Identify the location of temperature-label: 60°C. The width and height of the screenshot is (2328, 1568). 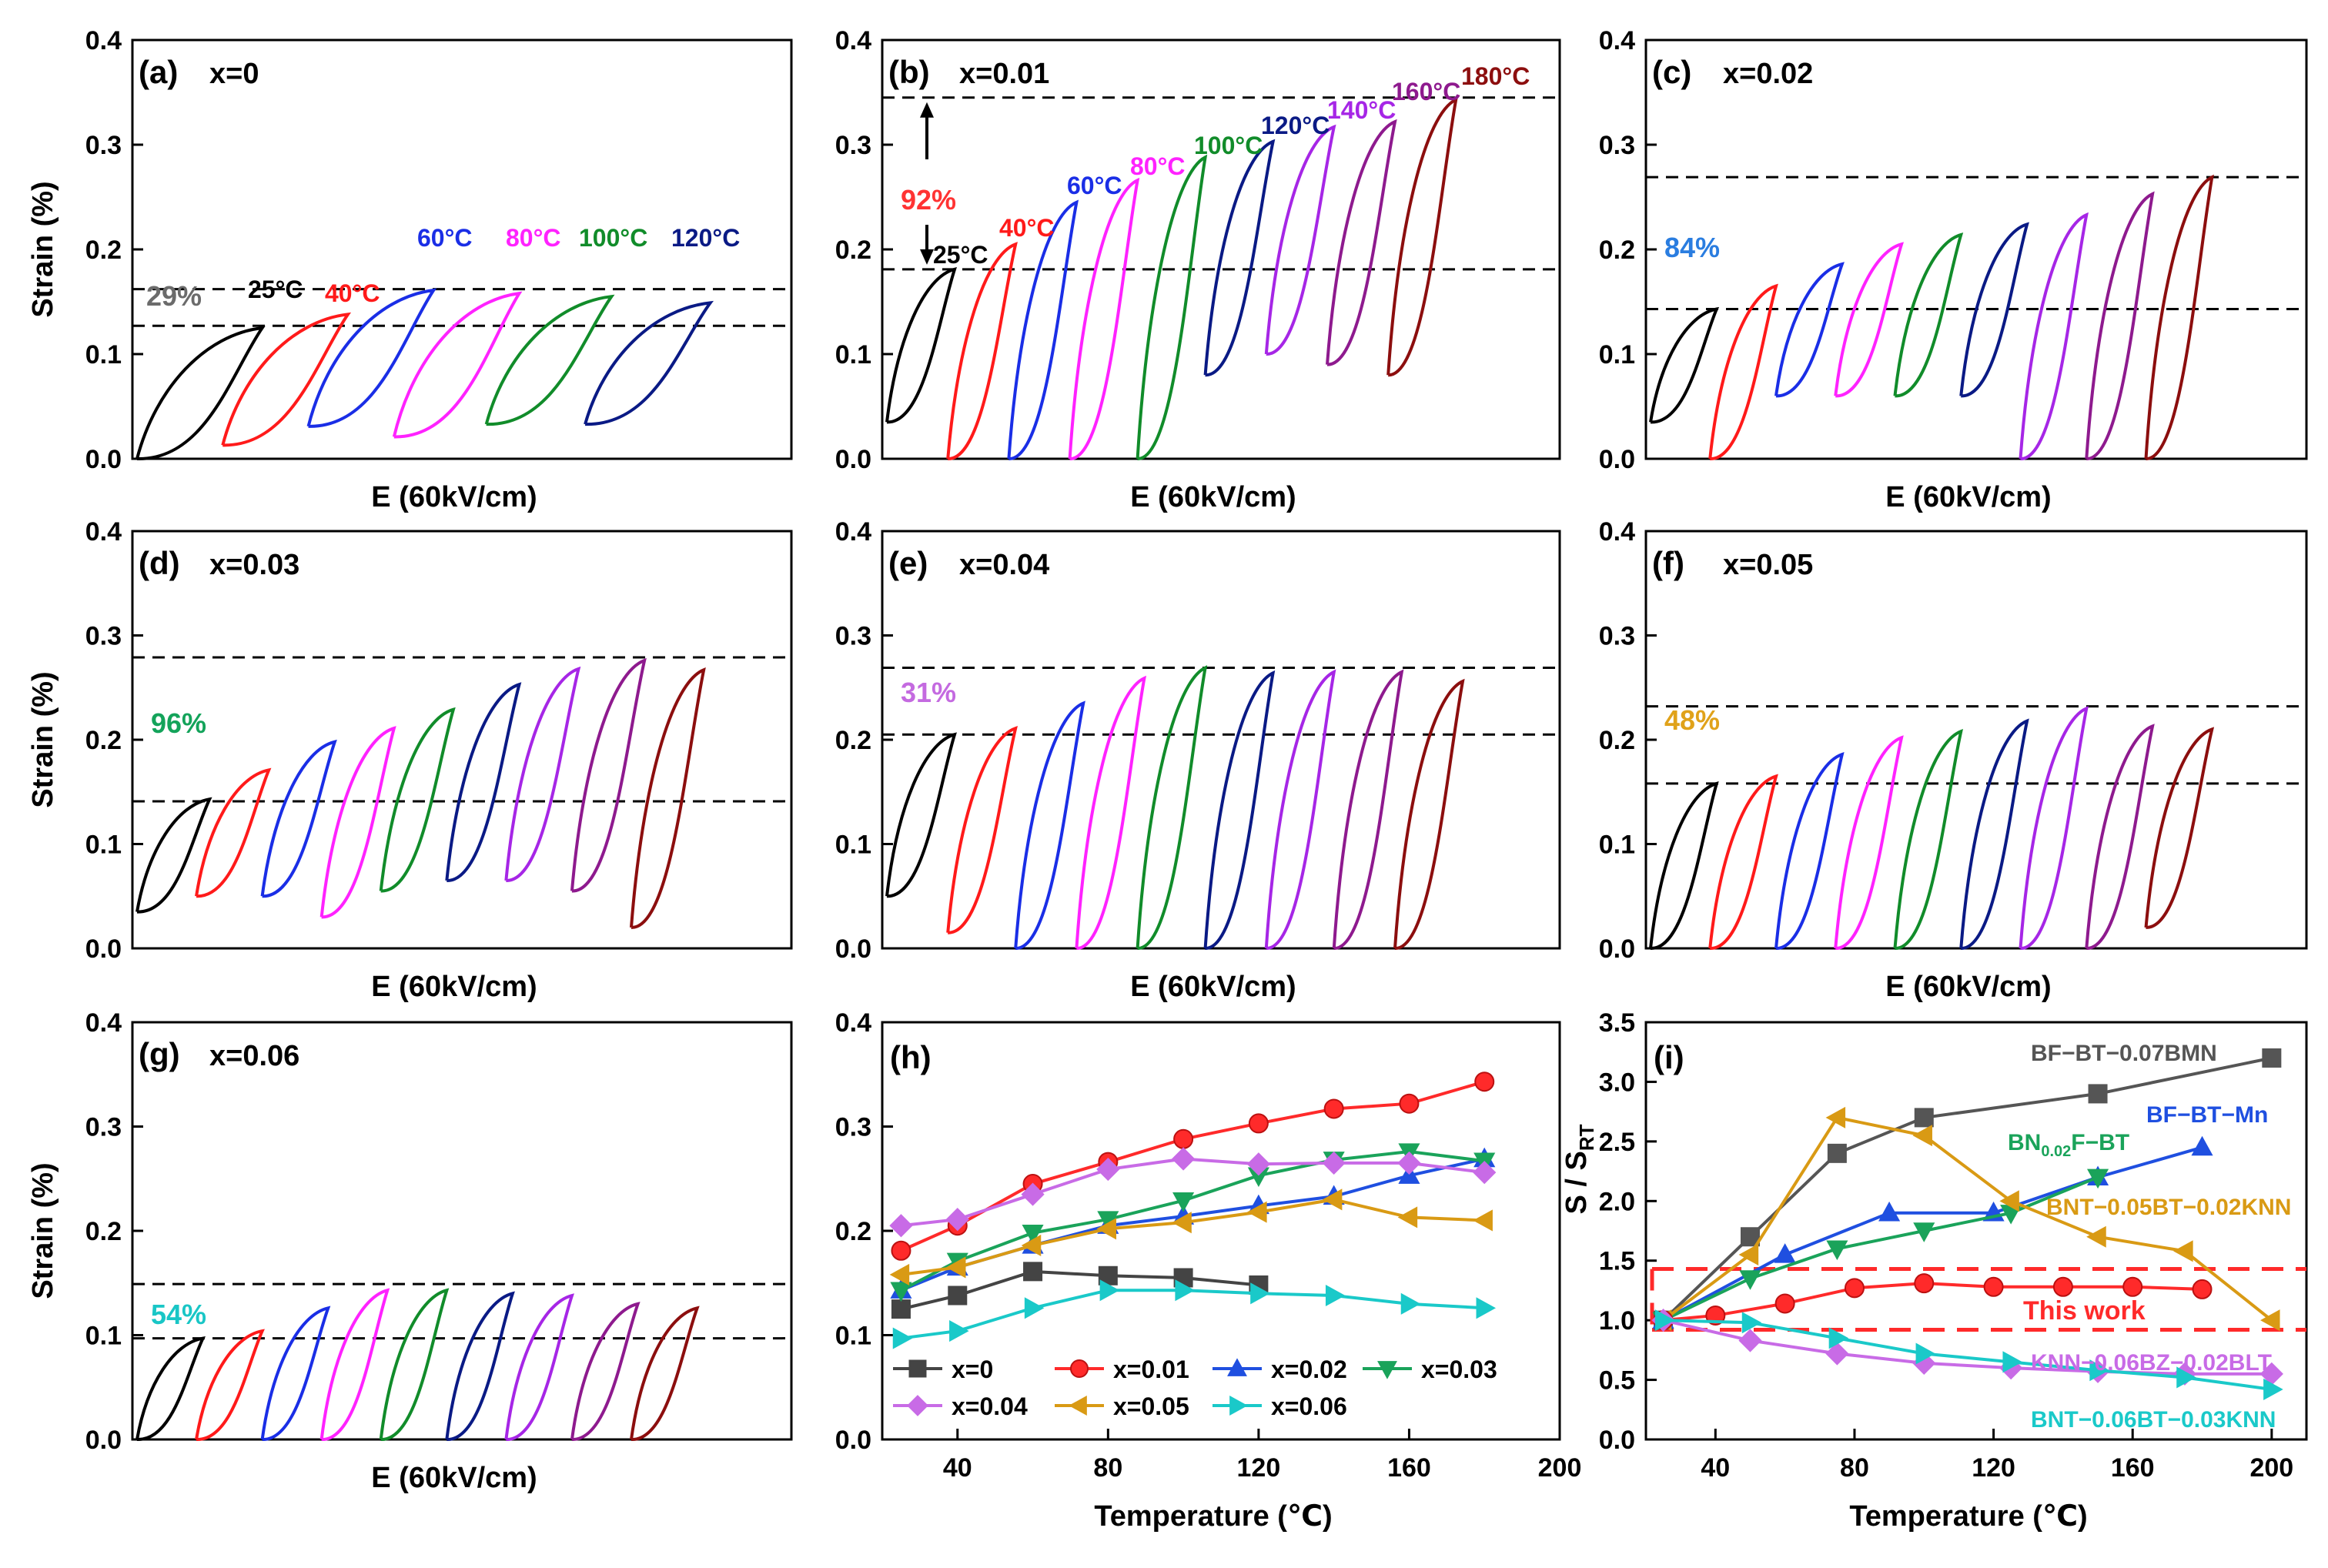
(1094, 185).